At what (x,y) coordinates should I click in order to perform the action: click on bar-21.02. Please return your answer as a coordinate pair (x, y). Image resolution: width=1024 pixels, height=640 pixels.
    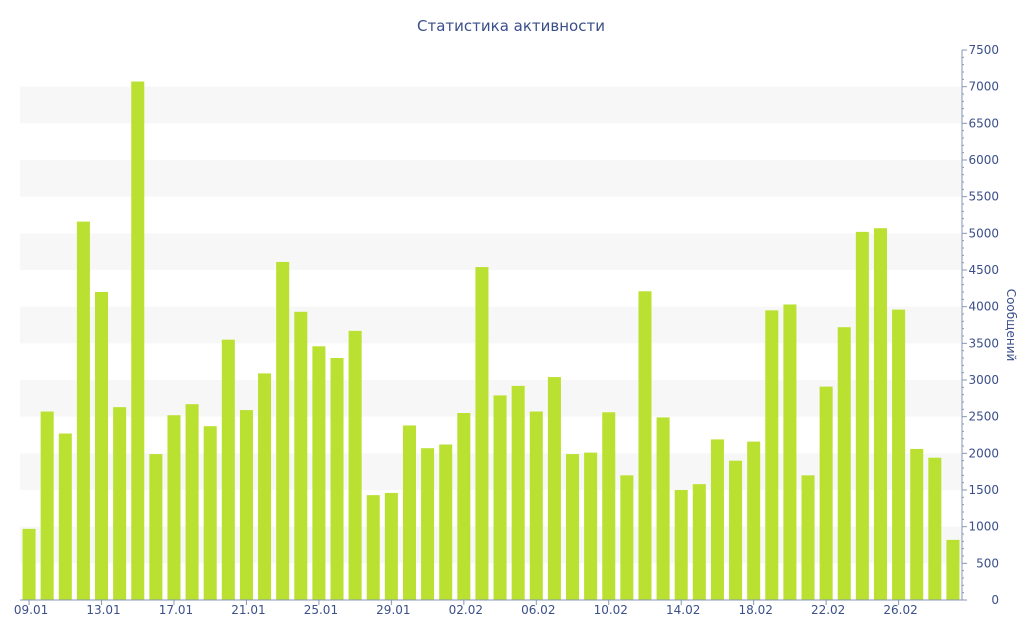
    Looking at the image, I should click on (808, 537).